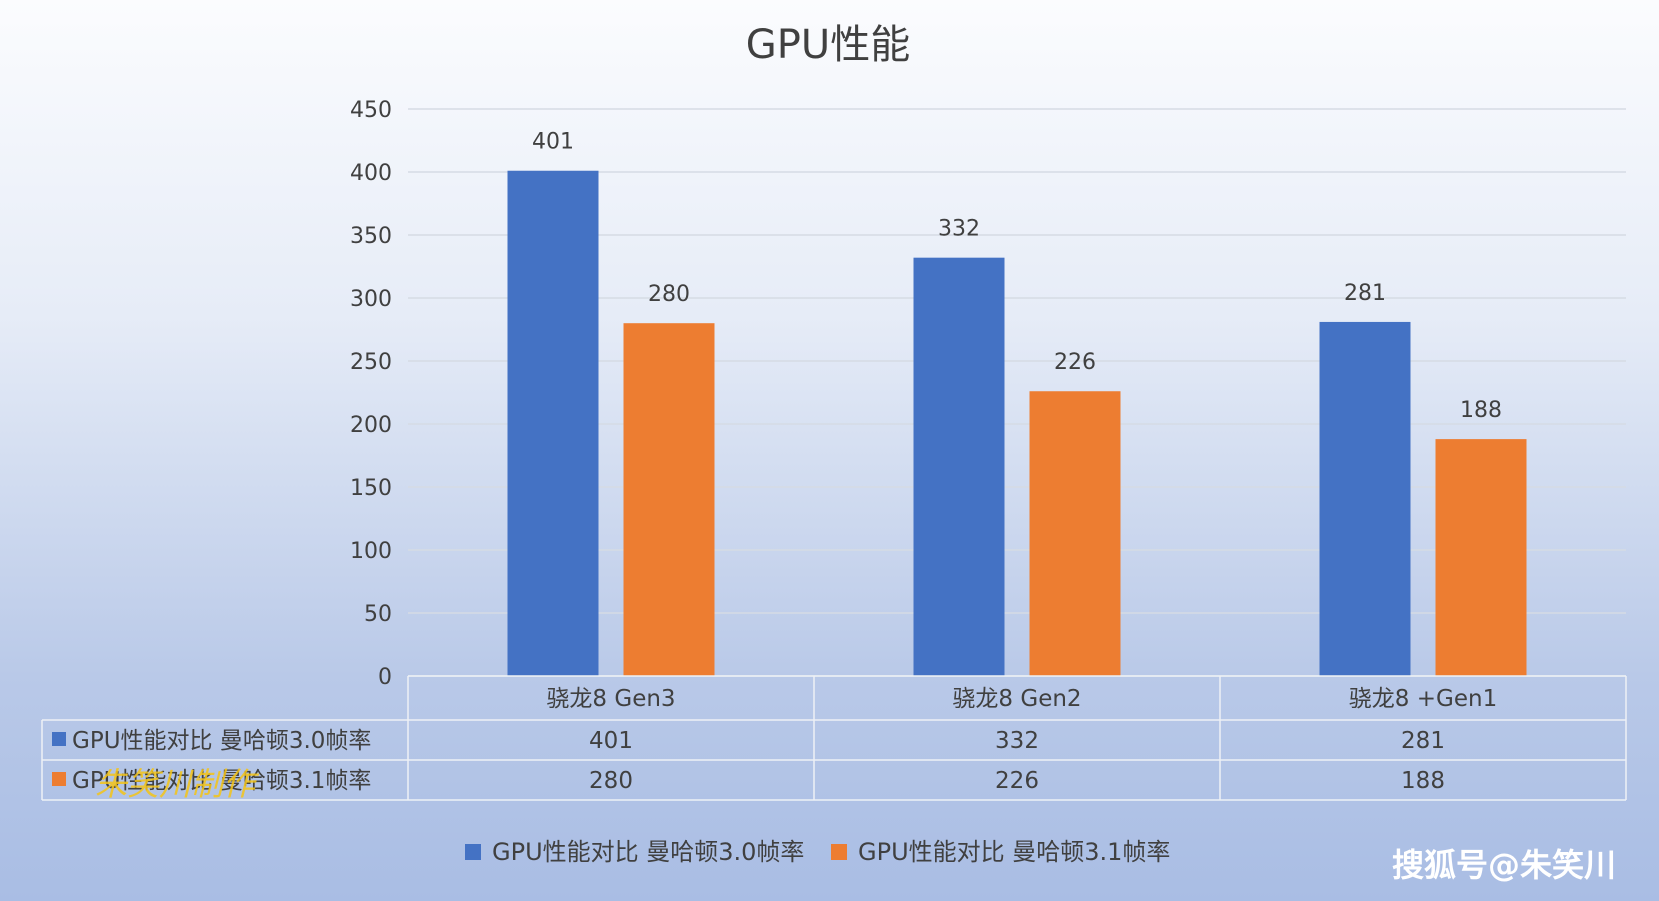 The height and width of the screenshot is (901, 1659). Describe the element at coordinates (371, 488) in the screenshot. I see `y-tick-label: 150` at that location.